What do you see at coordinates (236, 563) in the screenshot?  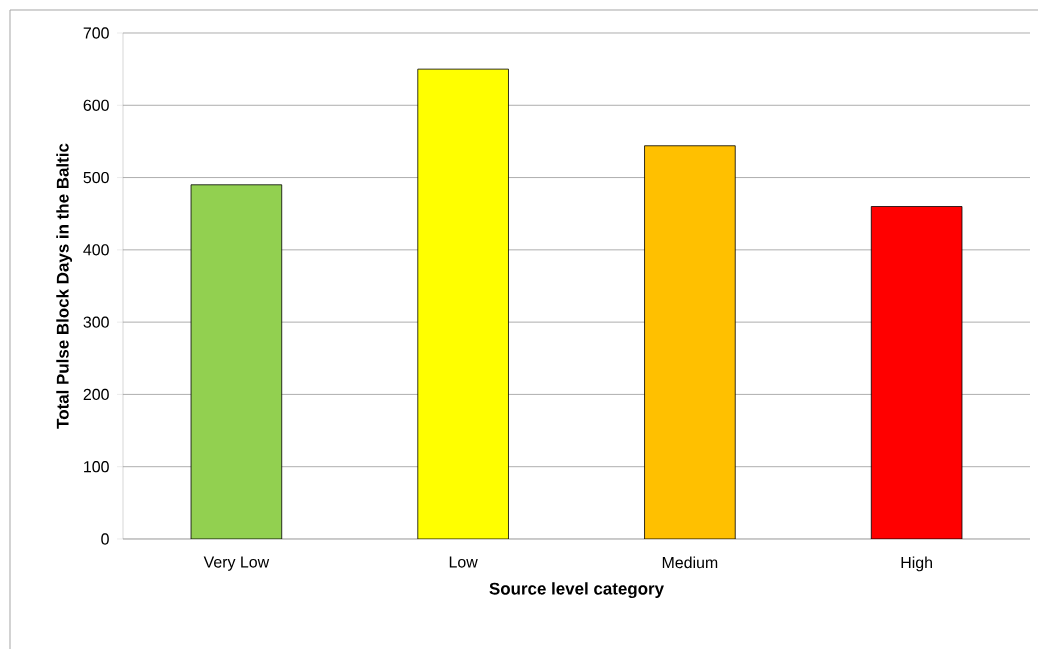 I see `x-tick-label: Very Low` at bounding box center [236, 563].